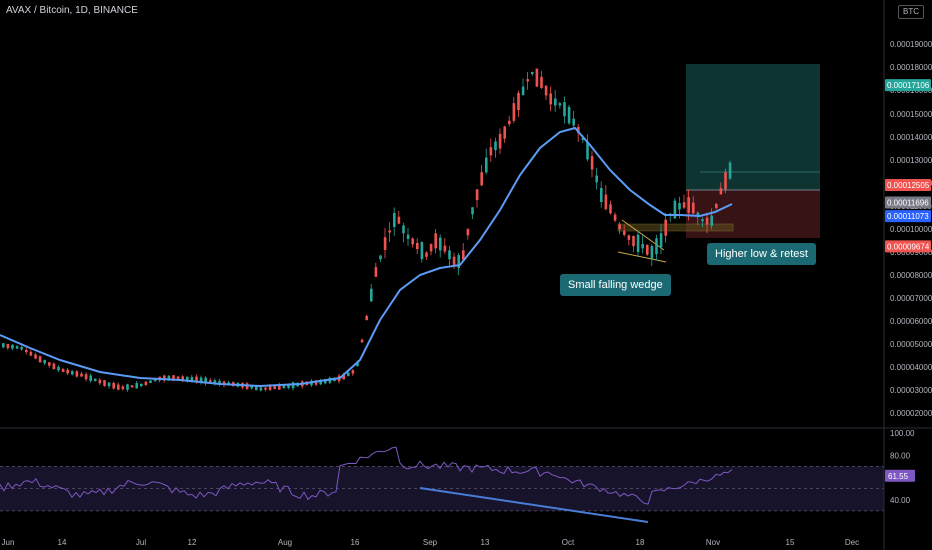  What do you see at coordinates (72, 10) in the screenshot?
I see `symbol-header: AVAX / Bitcoin, 1D, BINANCE` at bounding box center [72, 10].